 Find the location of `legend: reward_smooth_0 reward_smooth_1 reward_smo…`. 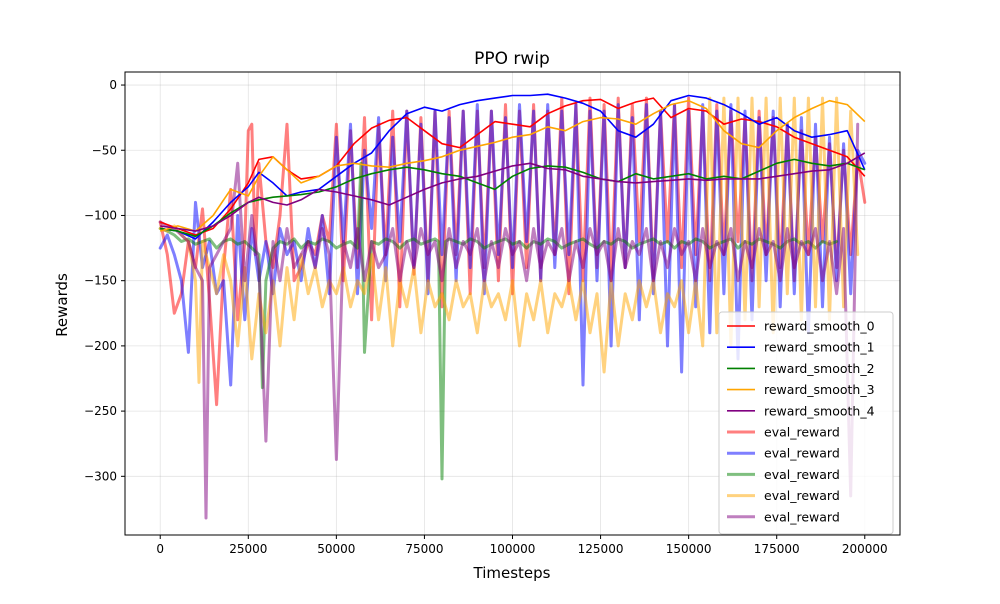

legend: reward_smooth_0 reward_smooth_1 reward_smo… is located at coordinates (806, 423).